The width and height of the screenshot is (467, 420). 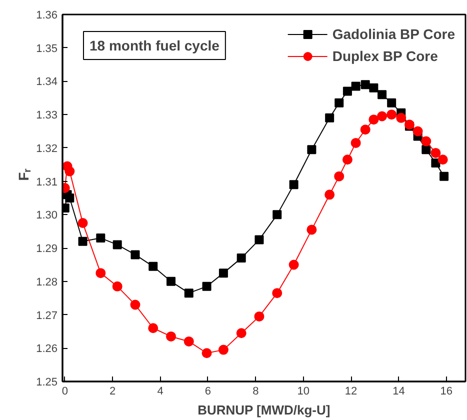 I want to click on legend-label: Duplex BP Core, so click(x=385, y=56).